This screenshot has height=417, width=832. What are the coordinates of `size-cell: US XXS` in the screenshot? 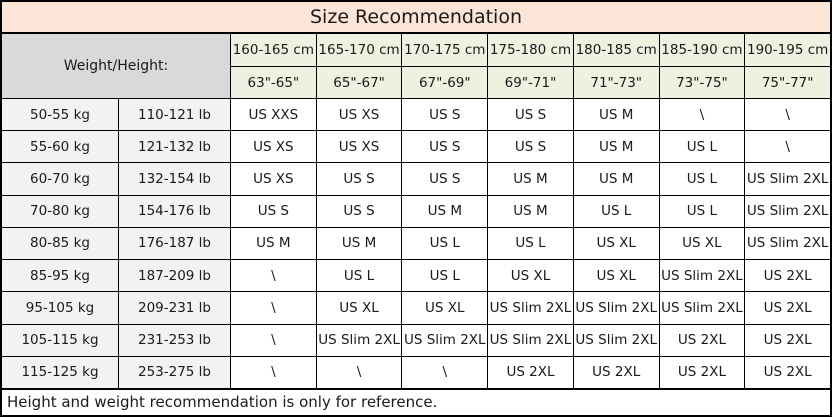 It's located at (273, 115).